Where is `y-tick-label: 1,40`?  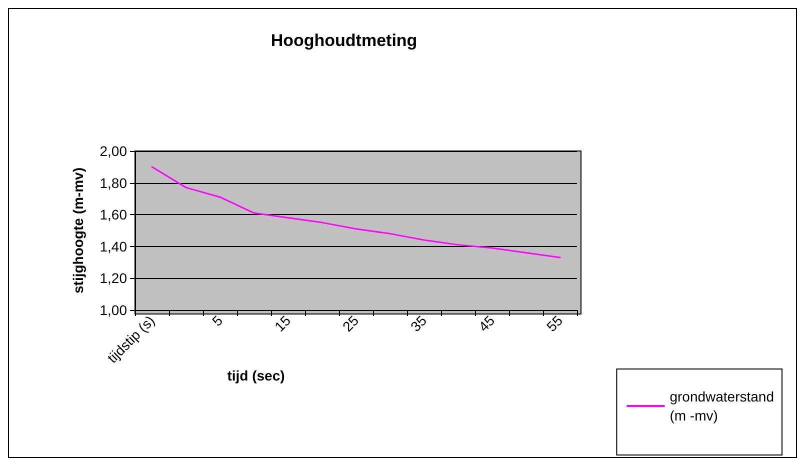 y-tick-label: 1,40 is located at coordinates (114, 246).